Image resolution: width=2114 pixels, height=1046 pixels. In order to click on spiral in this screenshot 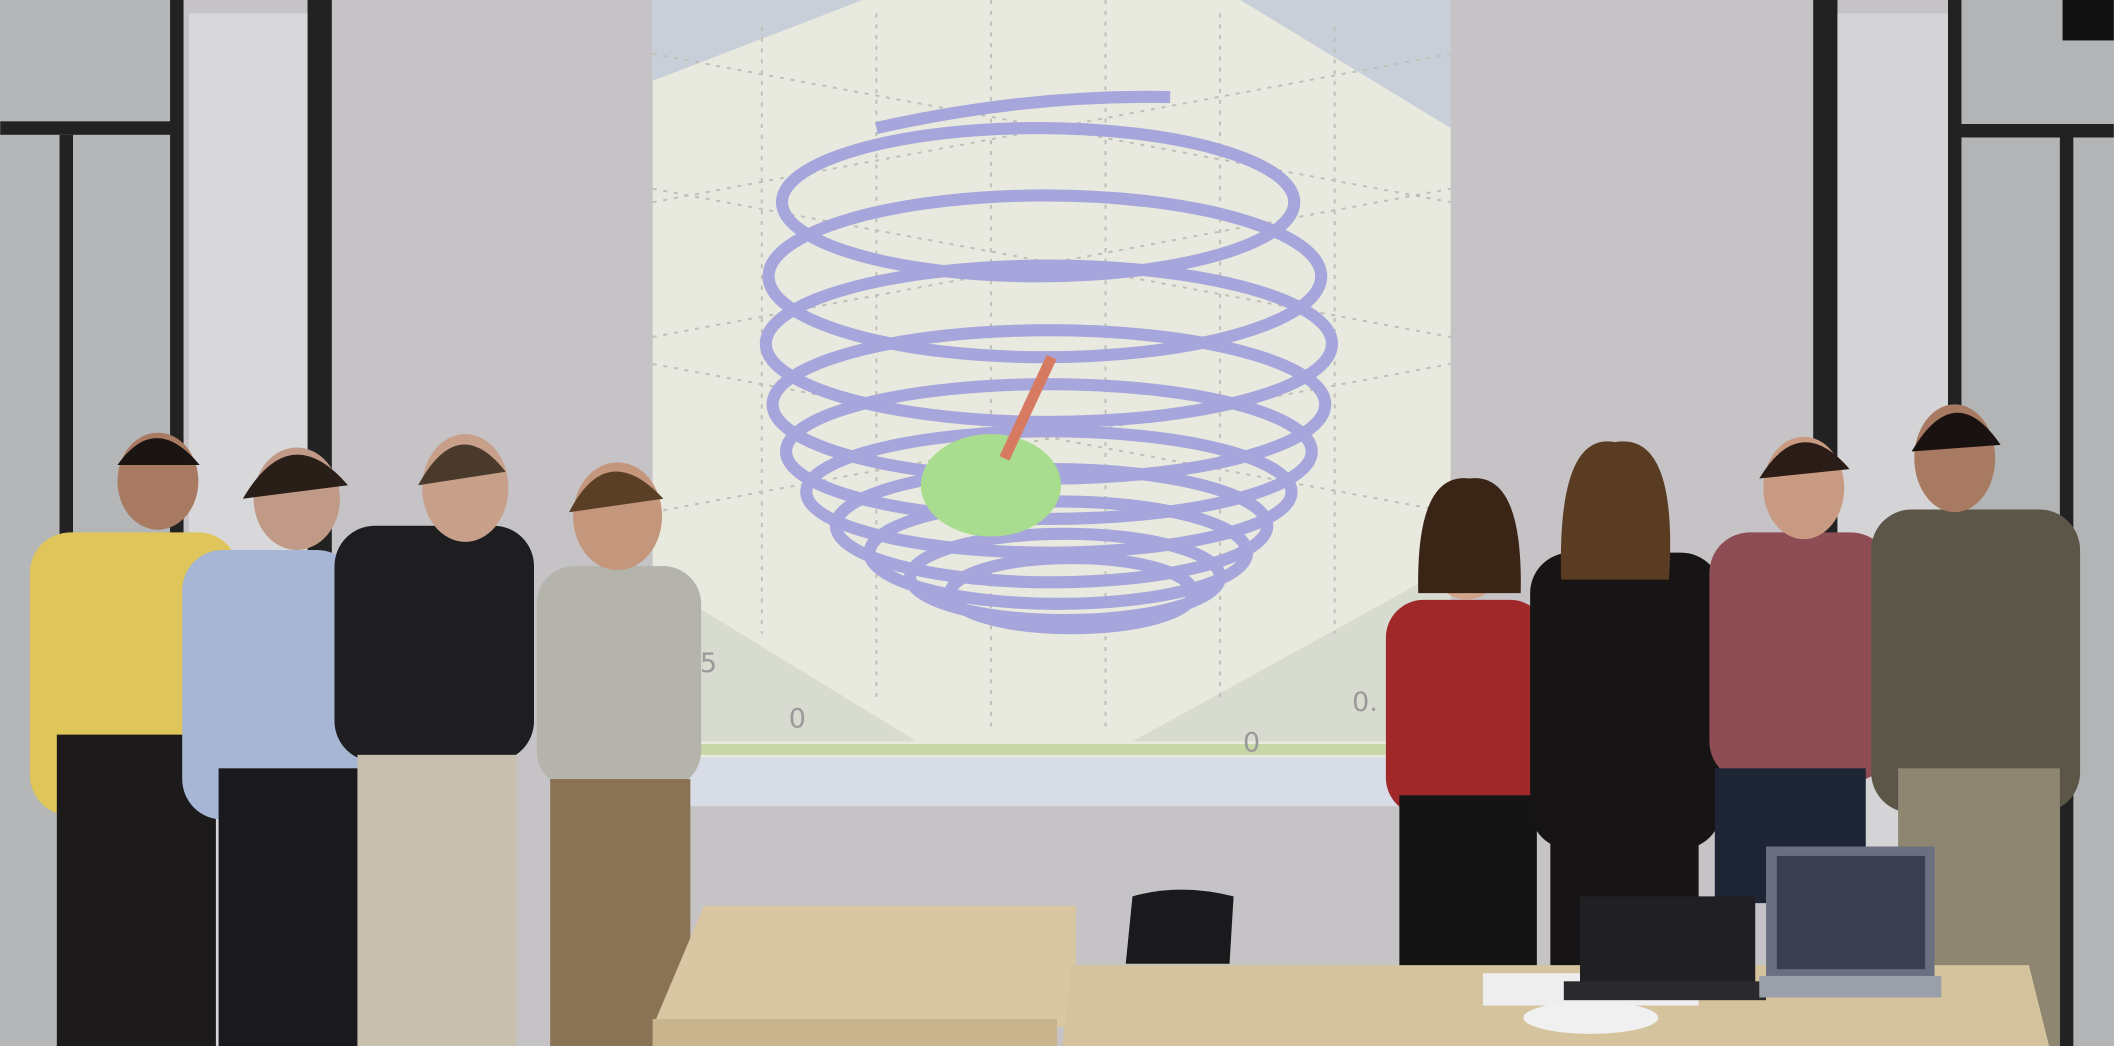, I will do `click(1049, 362)`.